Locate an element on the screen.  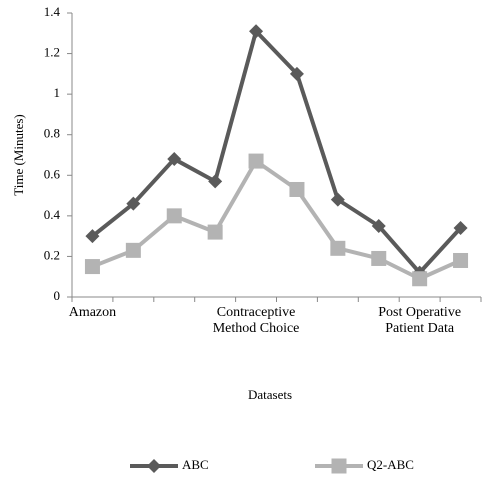
y-tick-label: 0.4 is located at coordinates (52, 214).